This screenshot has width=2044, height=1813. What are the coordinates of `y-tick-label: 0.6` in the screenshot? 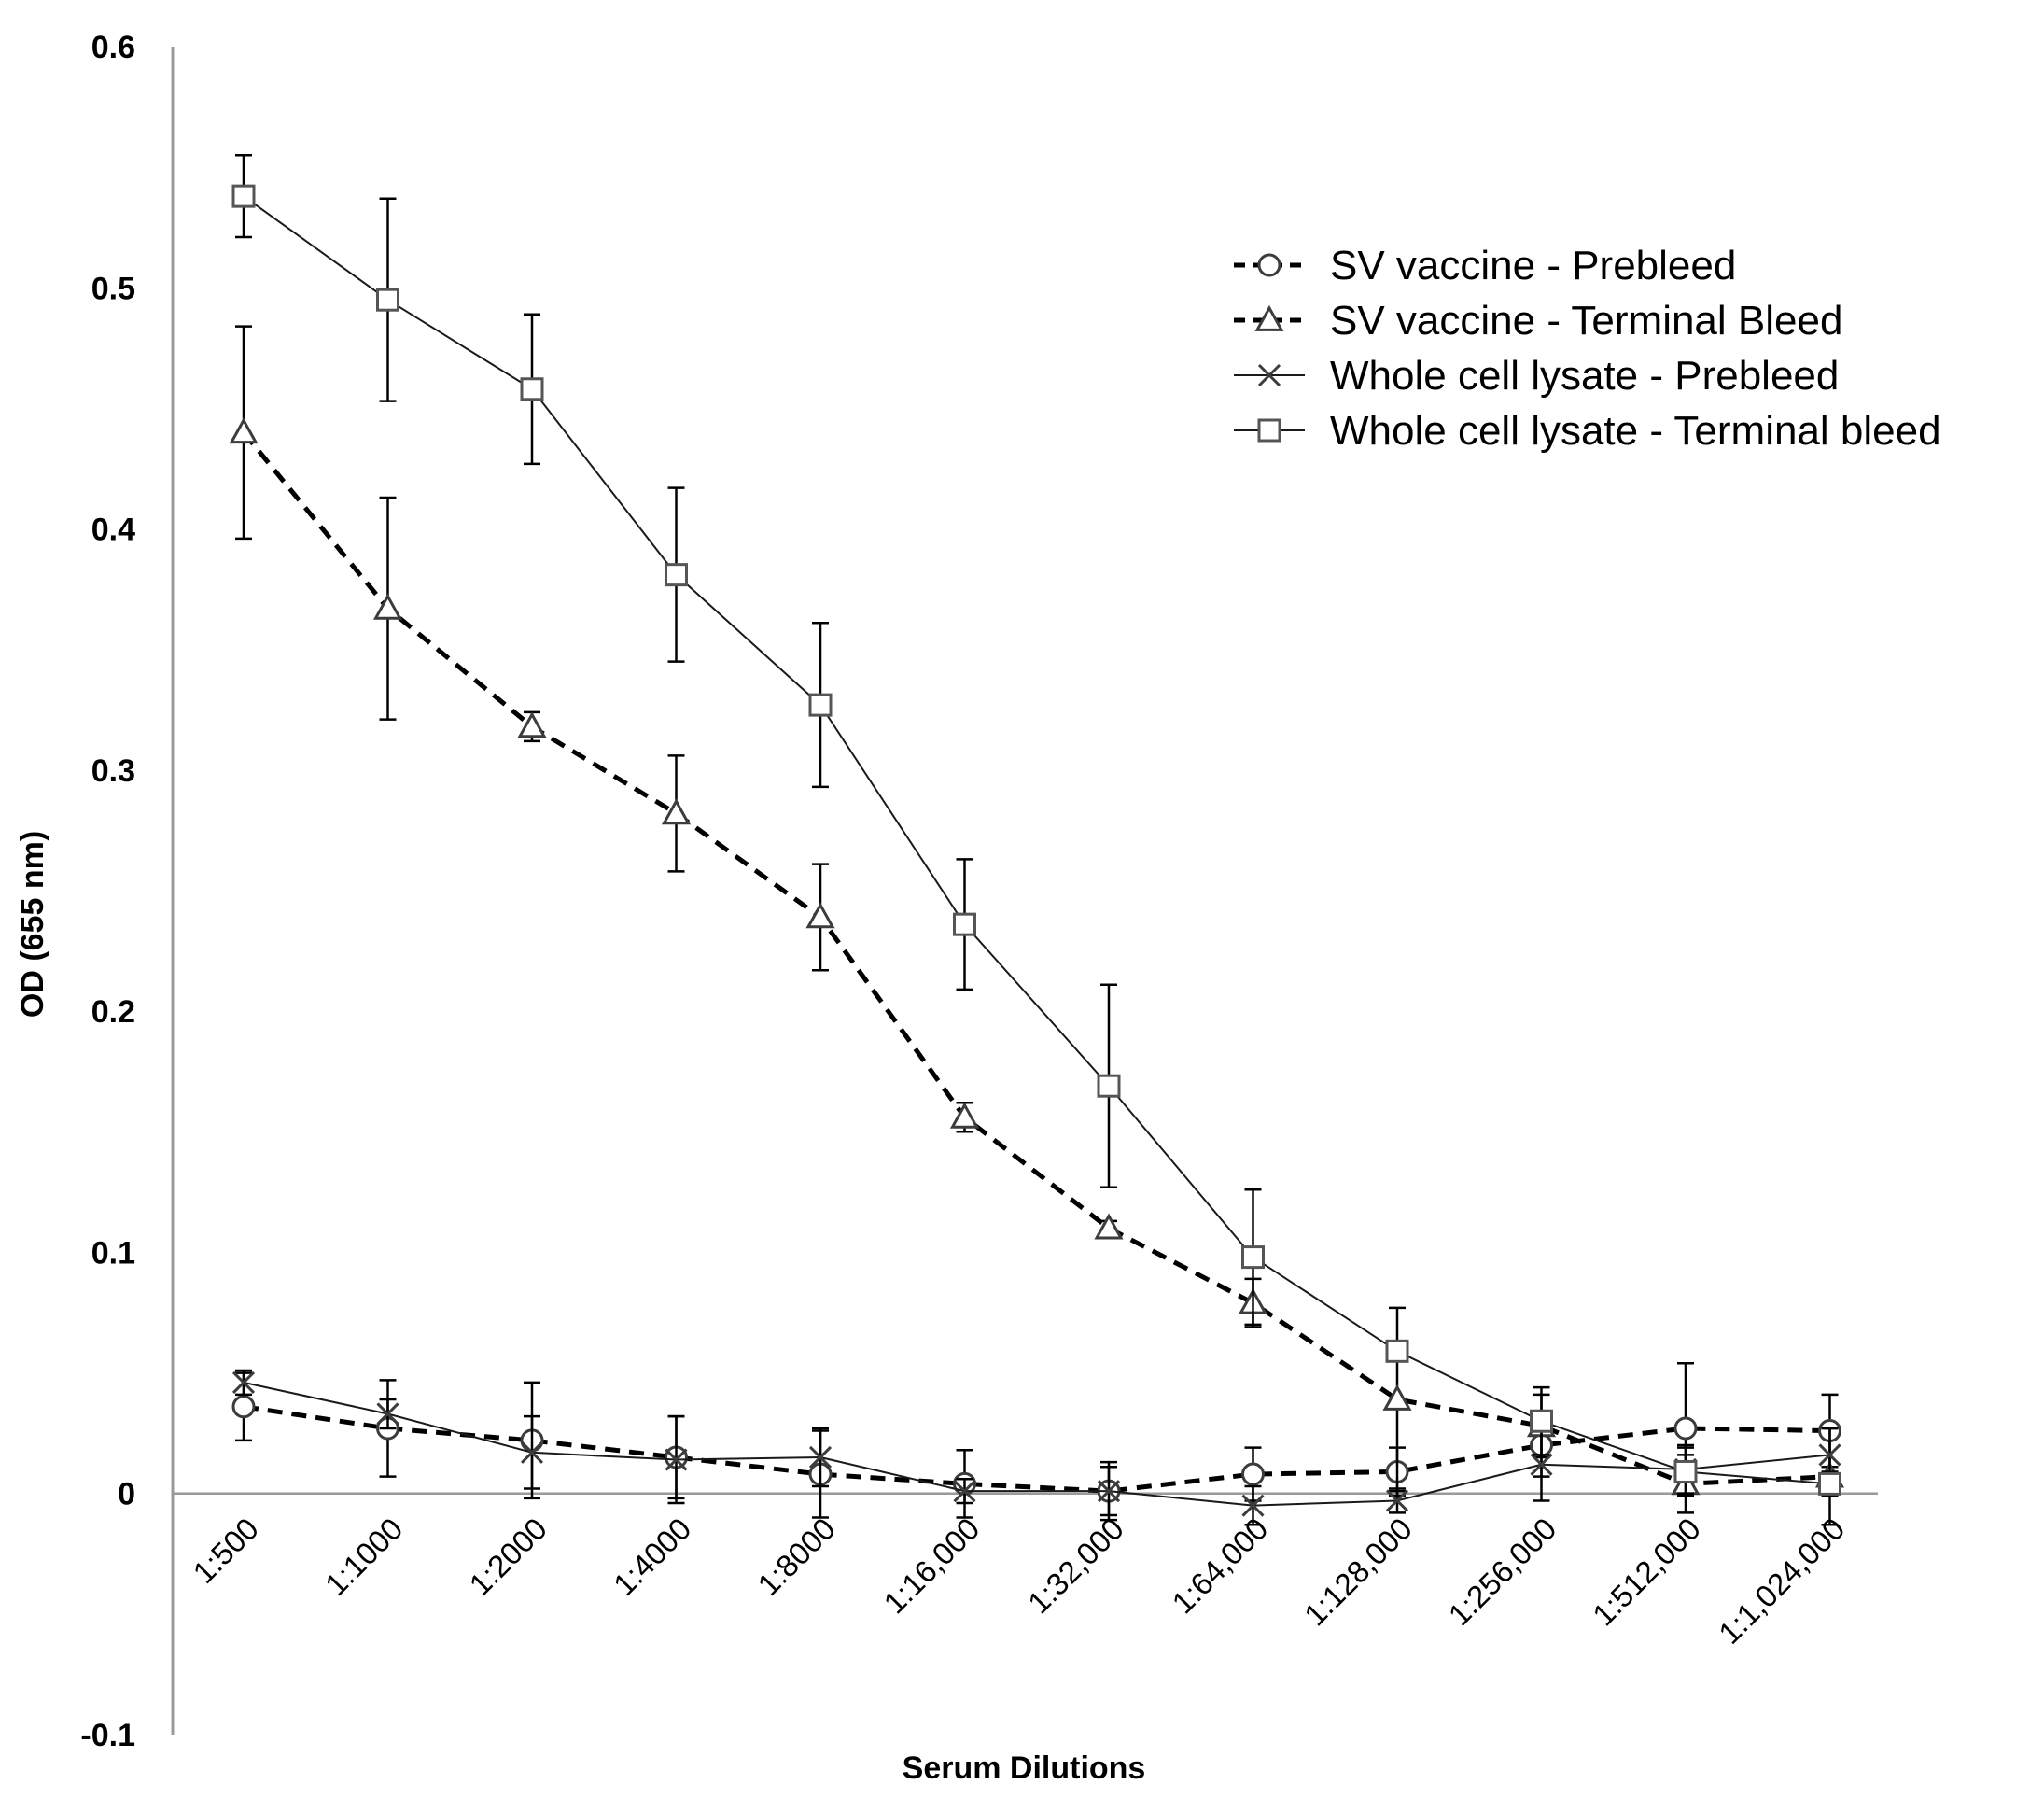 It's located at (113, 47).